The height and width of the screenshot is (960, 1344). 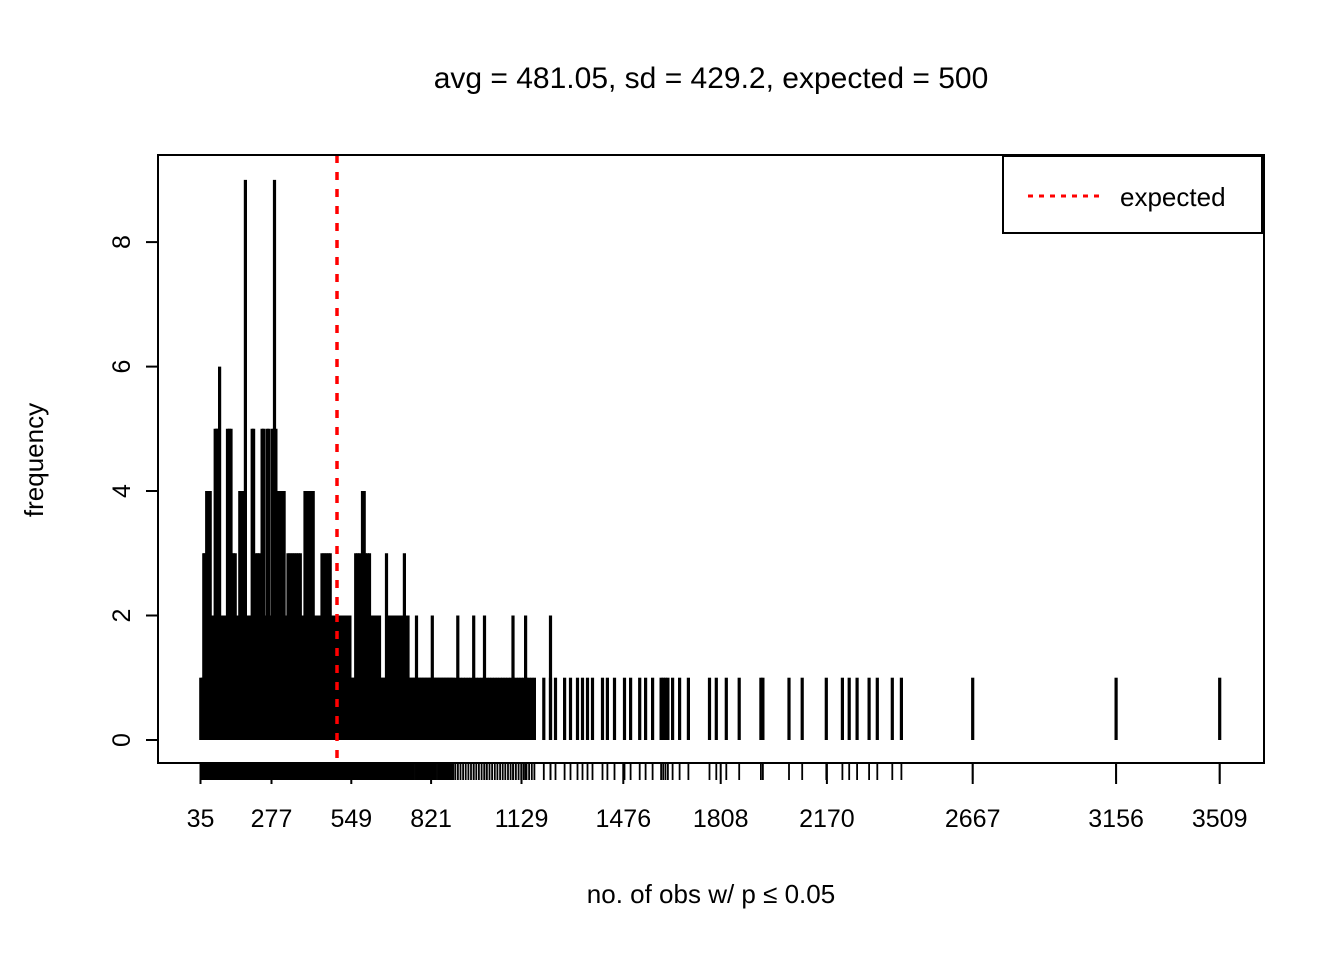 What do you see at coordinates (1116, 819) in the screenshot?
I see `x-tick-label: 3156` at bounding box center [1116, 819].